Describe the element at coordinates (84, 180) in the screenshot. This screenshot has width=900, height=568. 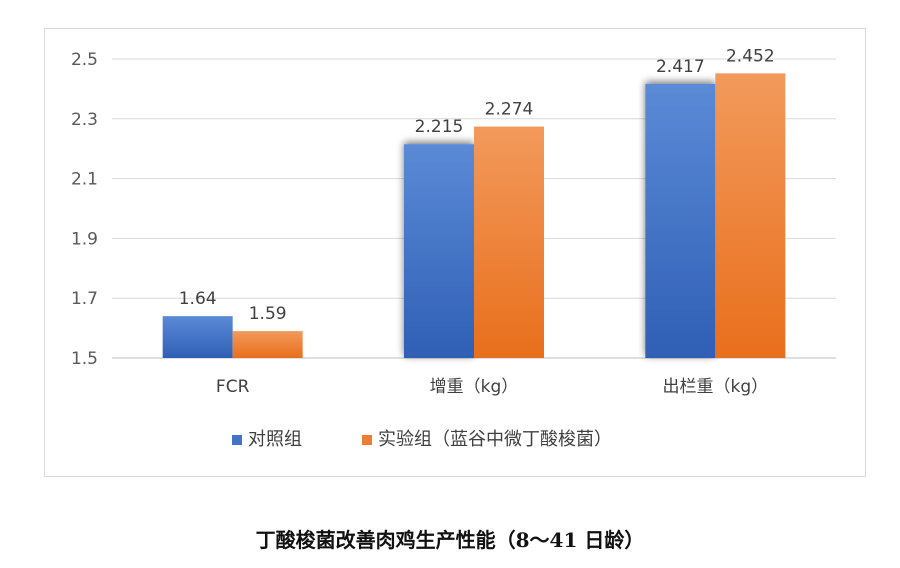
I see `y-tick-label: 2.1` at that location.